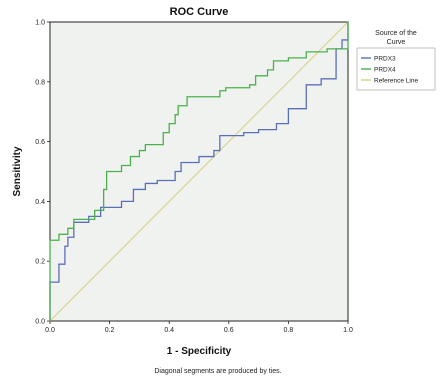 This screenshot has height=390, width=440. I want to click on legend-items: PRDX3 PRDX4 Reference Line, so click(389, 70).